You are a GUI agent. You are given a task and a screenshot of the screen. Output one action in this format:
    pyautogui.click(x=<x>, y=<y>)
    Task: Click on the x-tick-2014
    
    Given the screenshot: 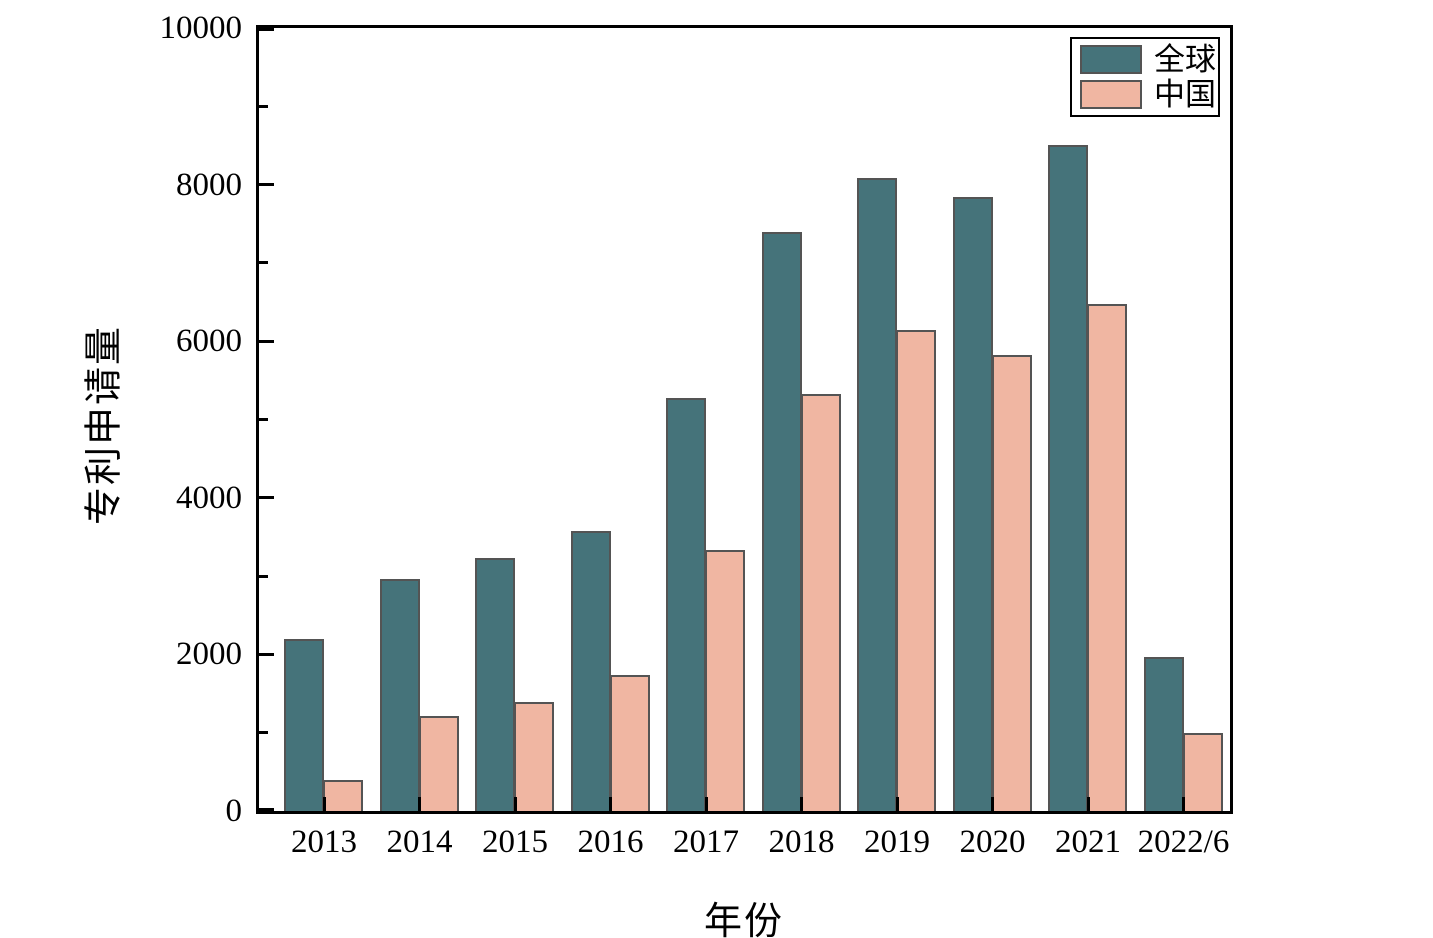 What is the action you would take?
    pyautogui.click(x=419, y=804)
    